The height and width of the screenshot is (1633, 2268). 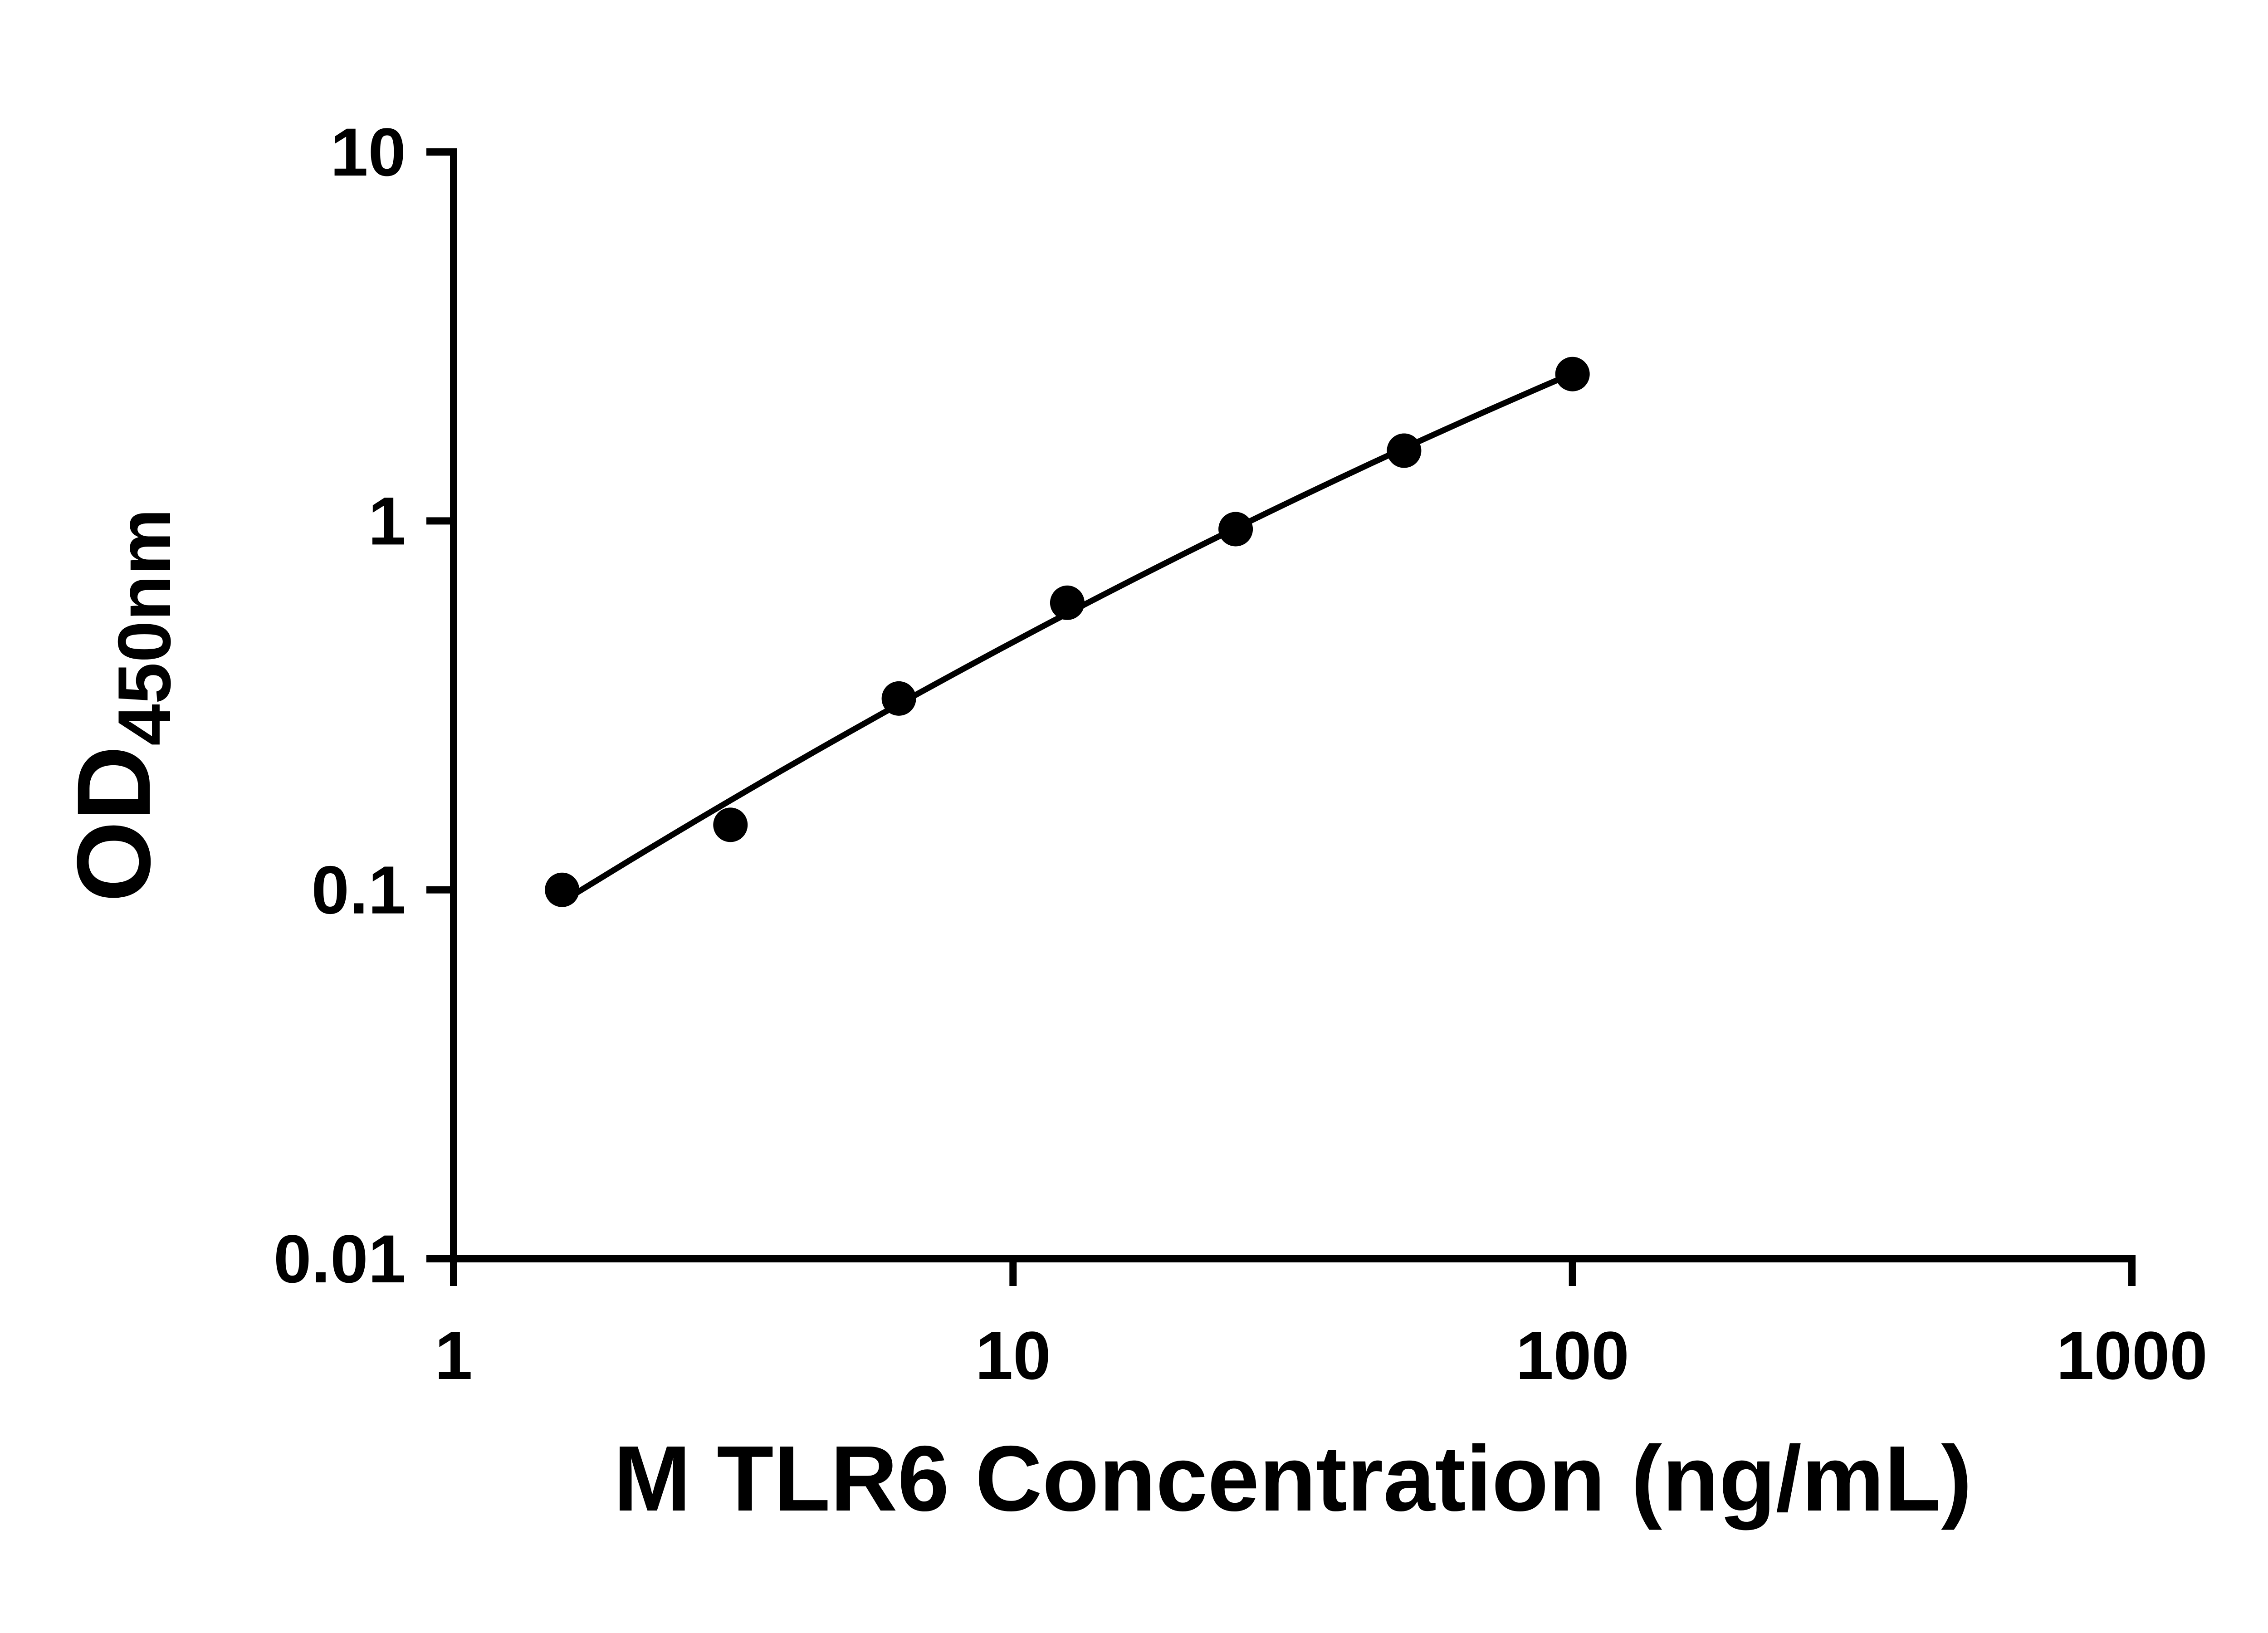 What do you see at coordinates (359, 890) in the screenshot?
I see `y-tick-label: 0.1` at bounding box center [359, 890].